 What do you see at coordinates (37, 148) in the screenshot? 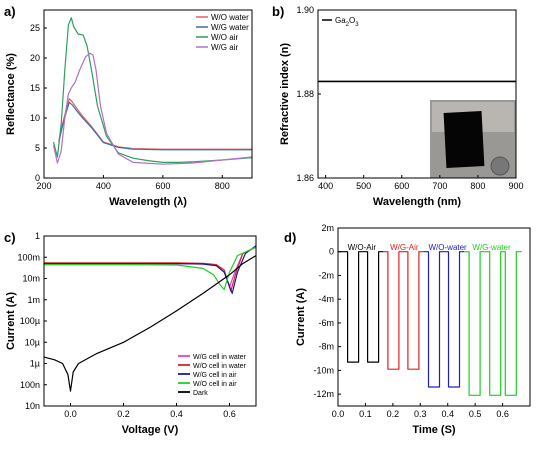
I see `y-tick-label: 5` at bounding box center [37, 148].